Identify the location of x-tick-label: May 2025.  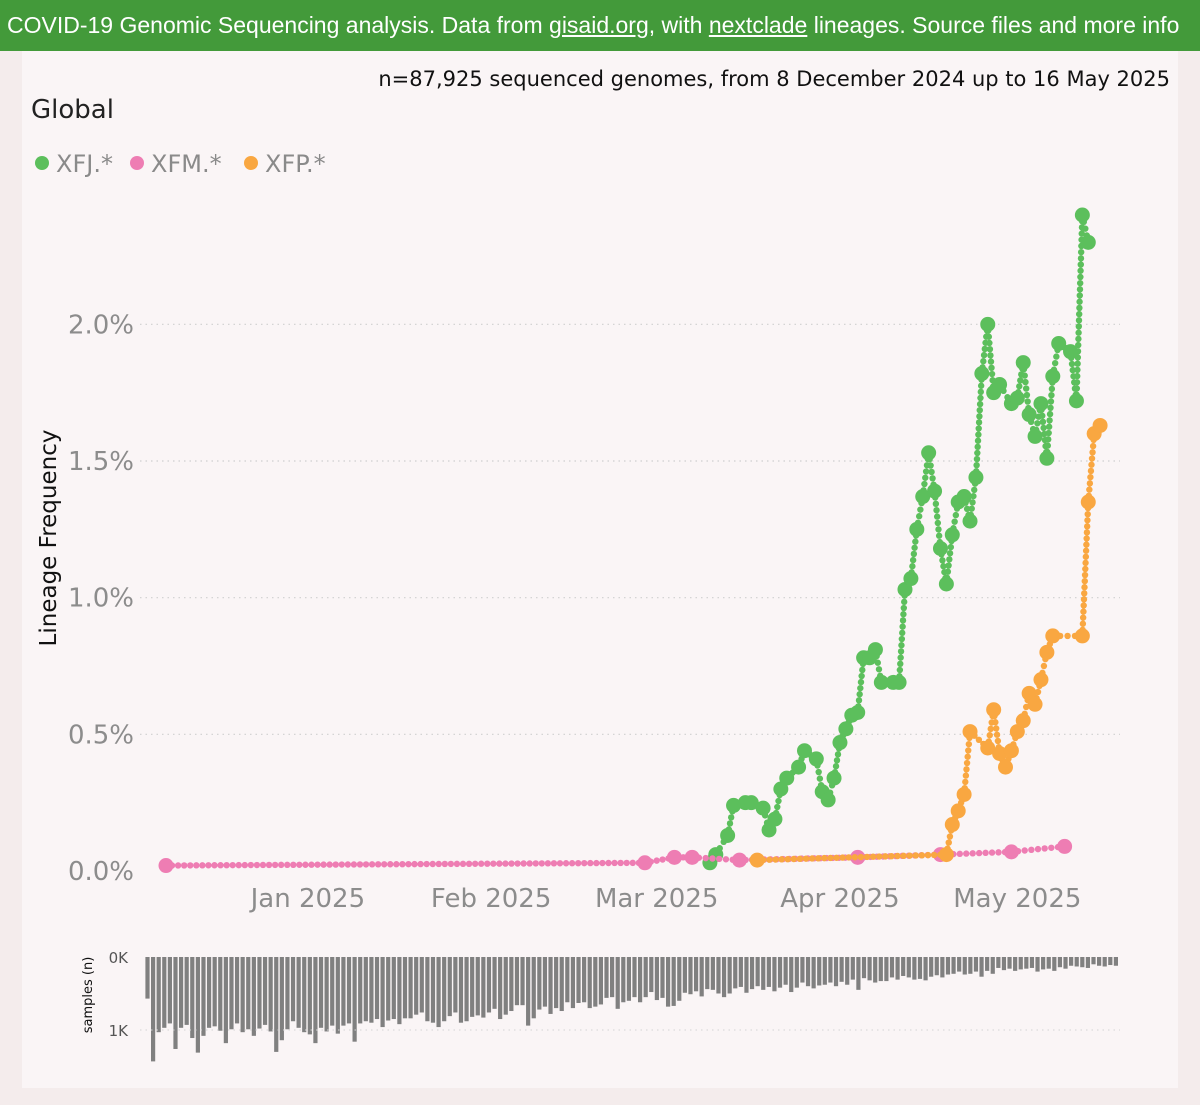
(1017, 899).